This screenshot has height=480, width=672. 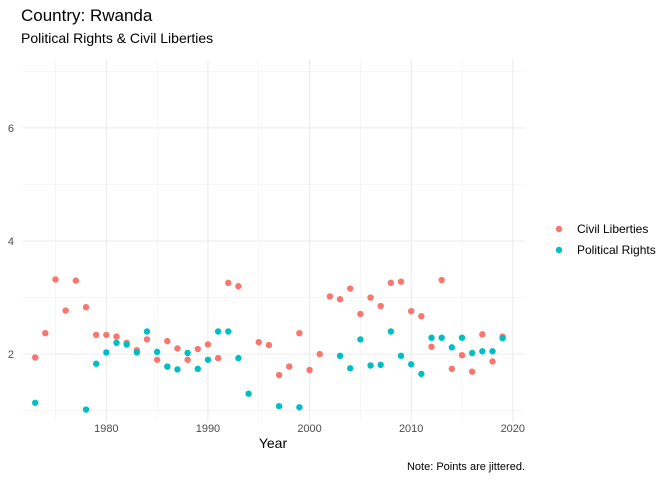 What do you see at coordinates (117, 38) in the screenshot?
I see `chart-subtitle: Political Rights & Civil Liberties` at bounding box center [117, 38].